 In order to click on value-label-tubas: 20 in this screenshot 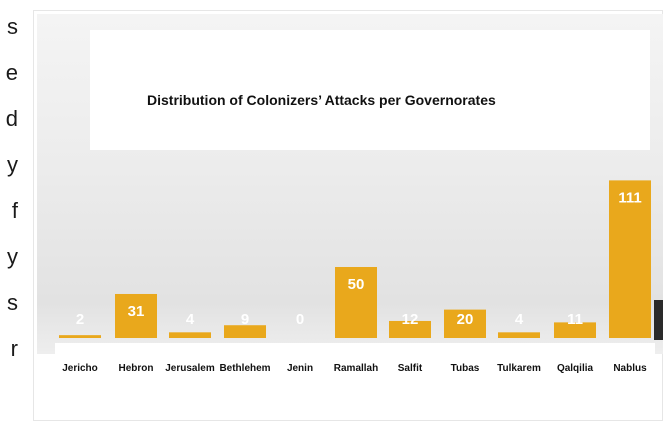, I will do `click(465, 319)`.